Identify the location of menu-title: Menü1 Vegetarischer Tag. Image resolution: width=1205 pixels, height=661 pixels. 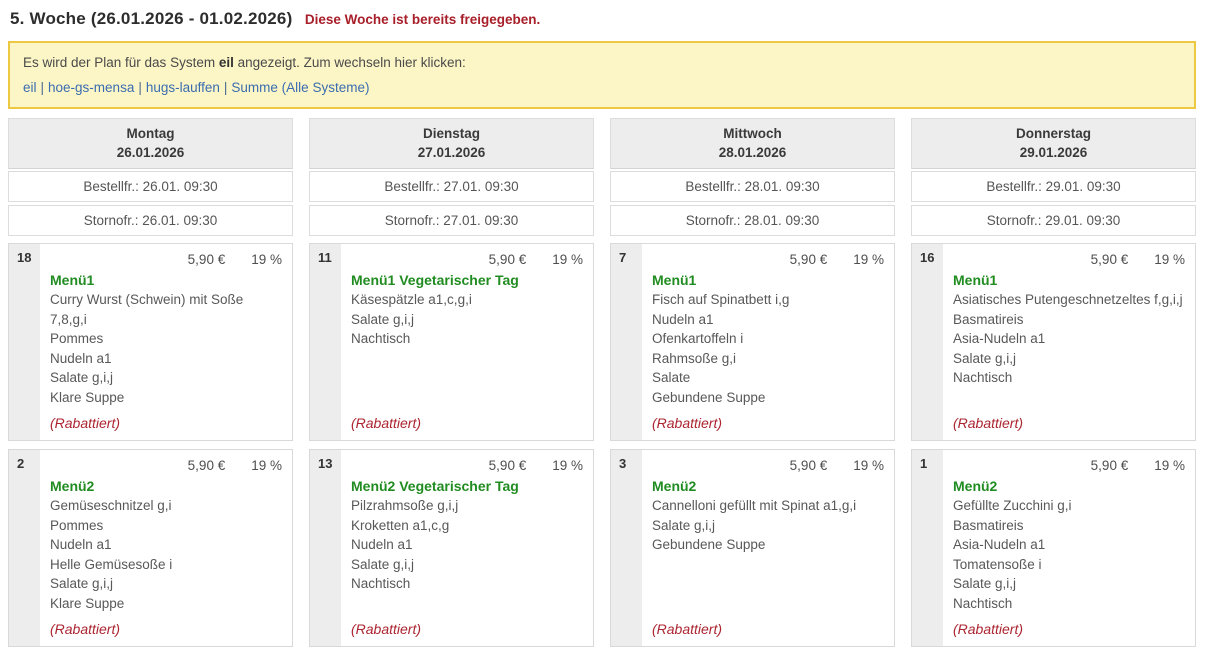
(435, 280).